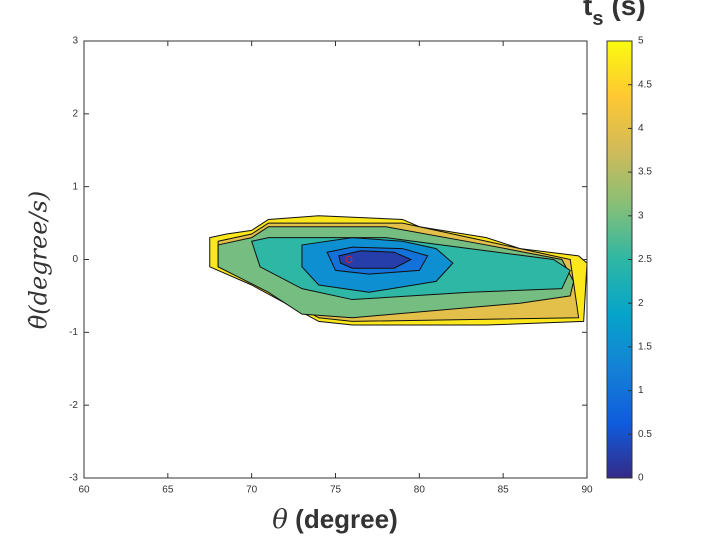 The width and height of the screenshot is (720, 539). What do you see at coordinates (73, 405) in the screenshot?
I see `y-tick-label: -2` at bounding box center [73, 405].